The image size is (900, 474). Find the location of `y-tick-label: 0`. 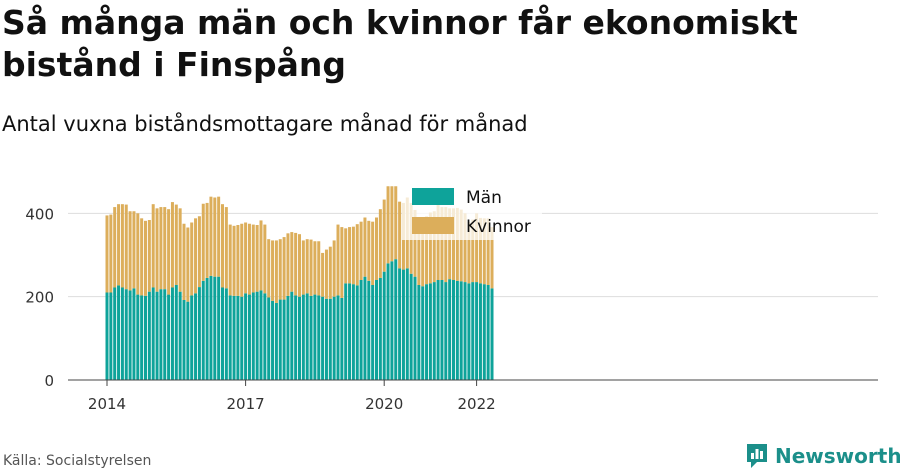

y-tick-label: 0 is located at coordinates (49, 381).